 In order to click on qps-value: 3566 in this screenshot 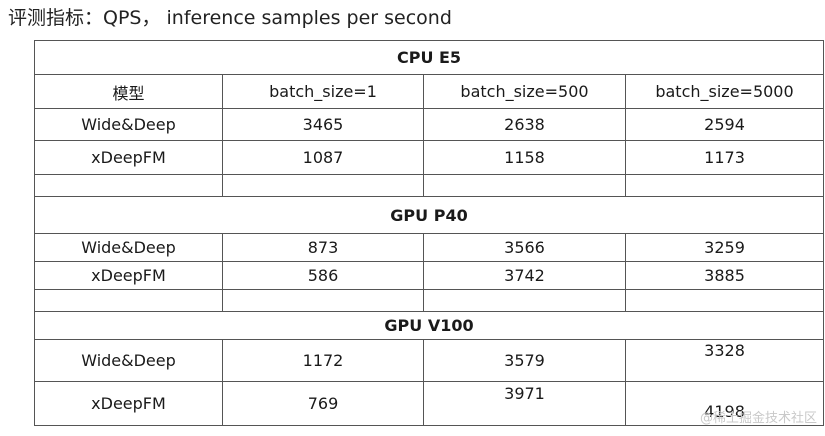, I will do `click(524, 247)`.